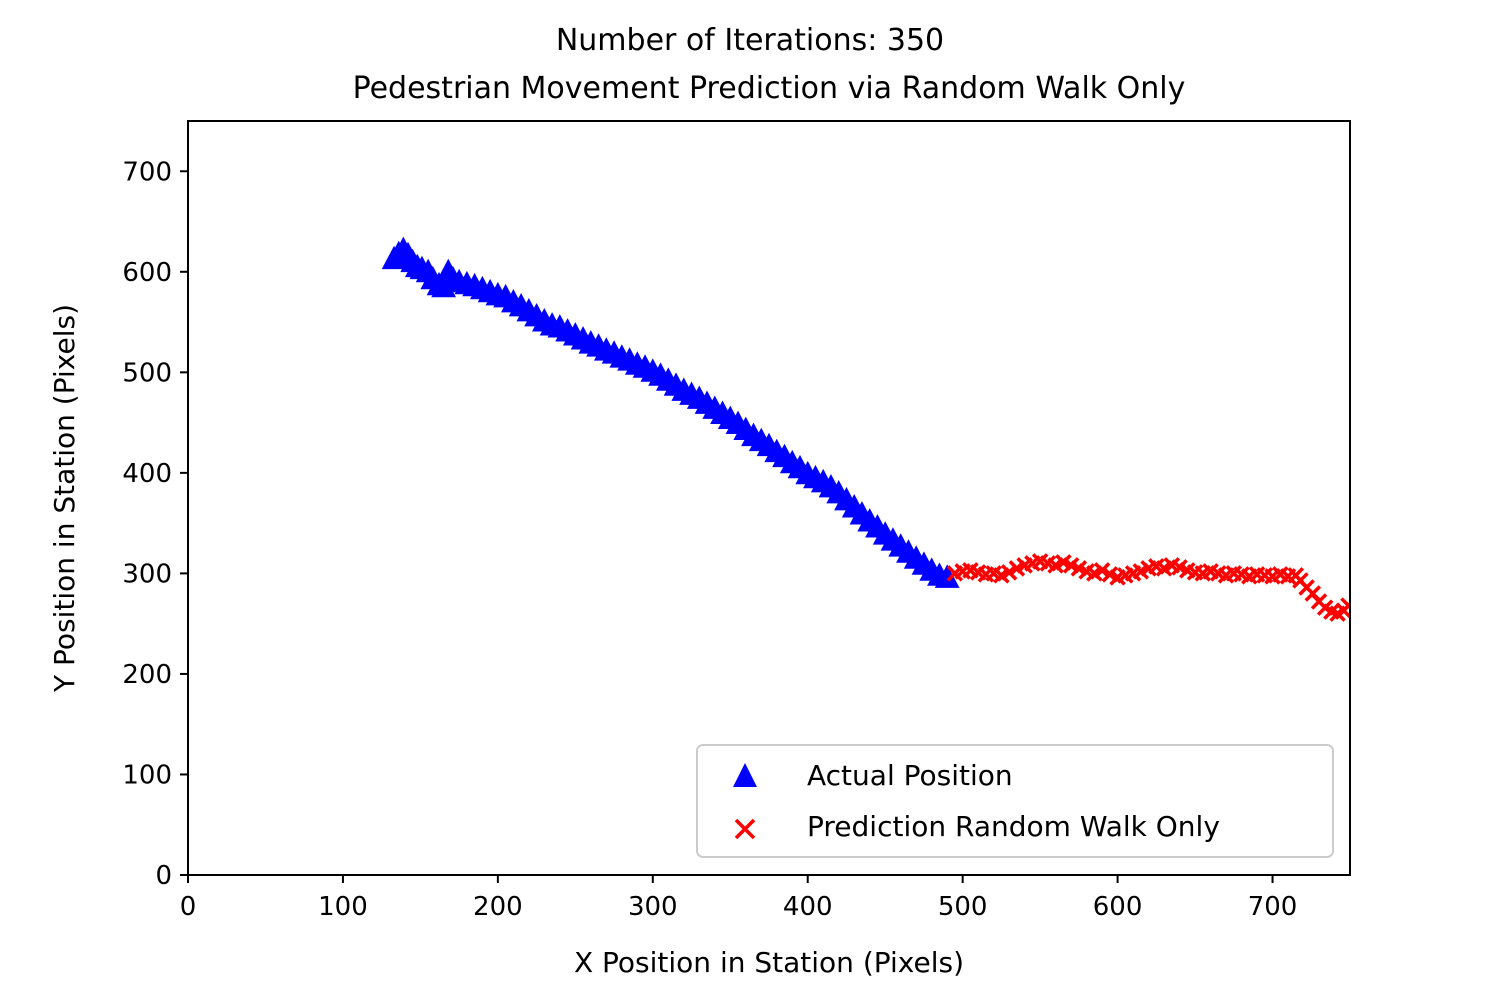 Image resolution: width=1500 pixels, height=1000 pixels. What do you see at coordinates (745, 829) in the screenshot?
I see `legend-x-marker` at bounding box center [745, 829].